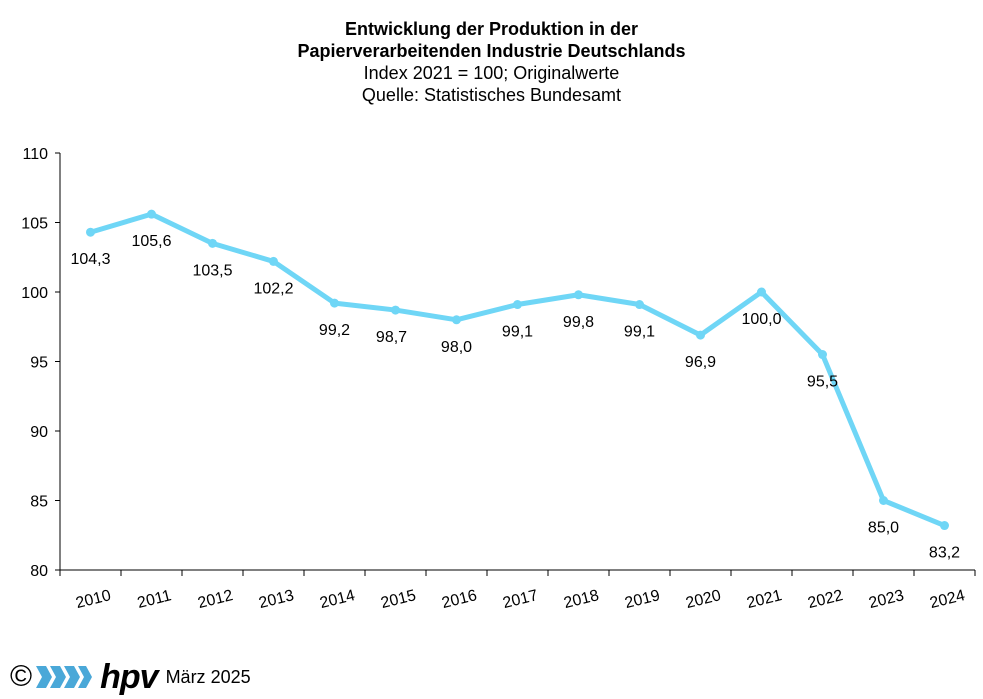 The width and height of the screenshot is (983, 699). Describe the element at coordinates (578, 322) in the screenshot. I see `data-label: 99,8` at that location.